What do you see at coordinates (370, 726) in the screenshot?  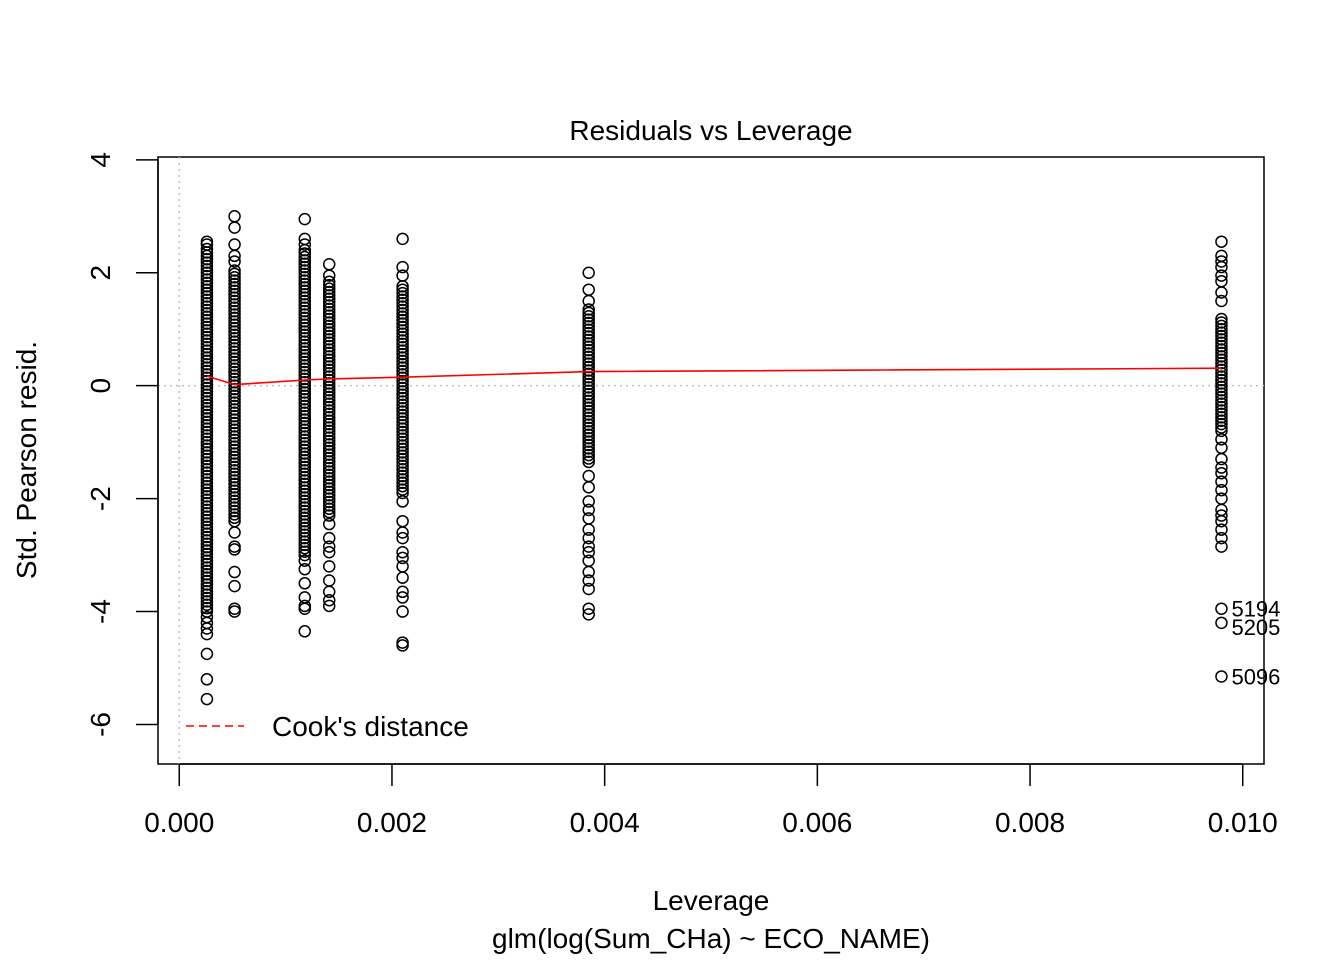 I see `legend-cooks-distance-label: Cook's distance` at bounding box center [370, 726].